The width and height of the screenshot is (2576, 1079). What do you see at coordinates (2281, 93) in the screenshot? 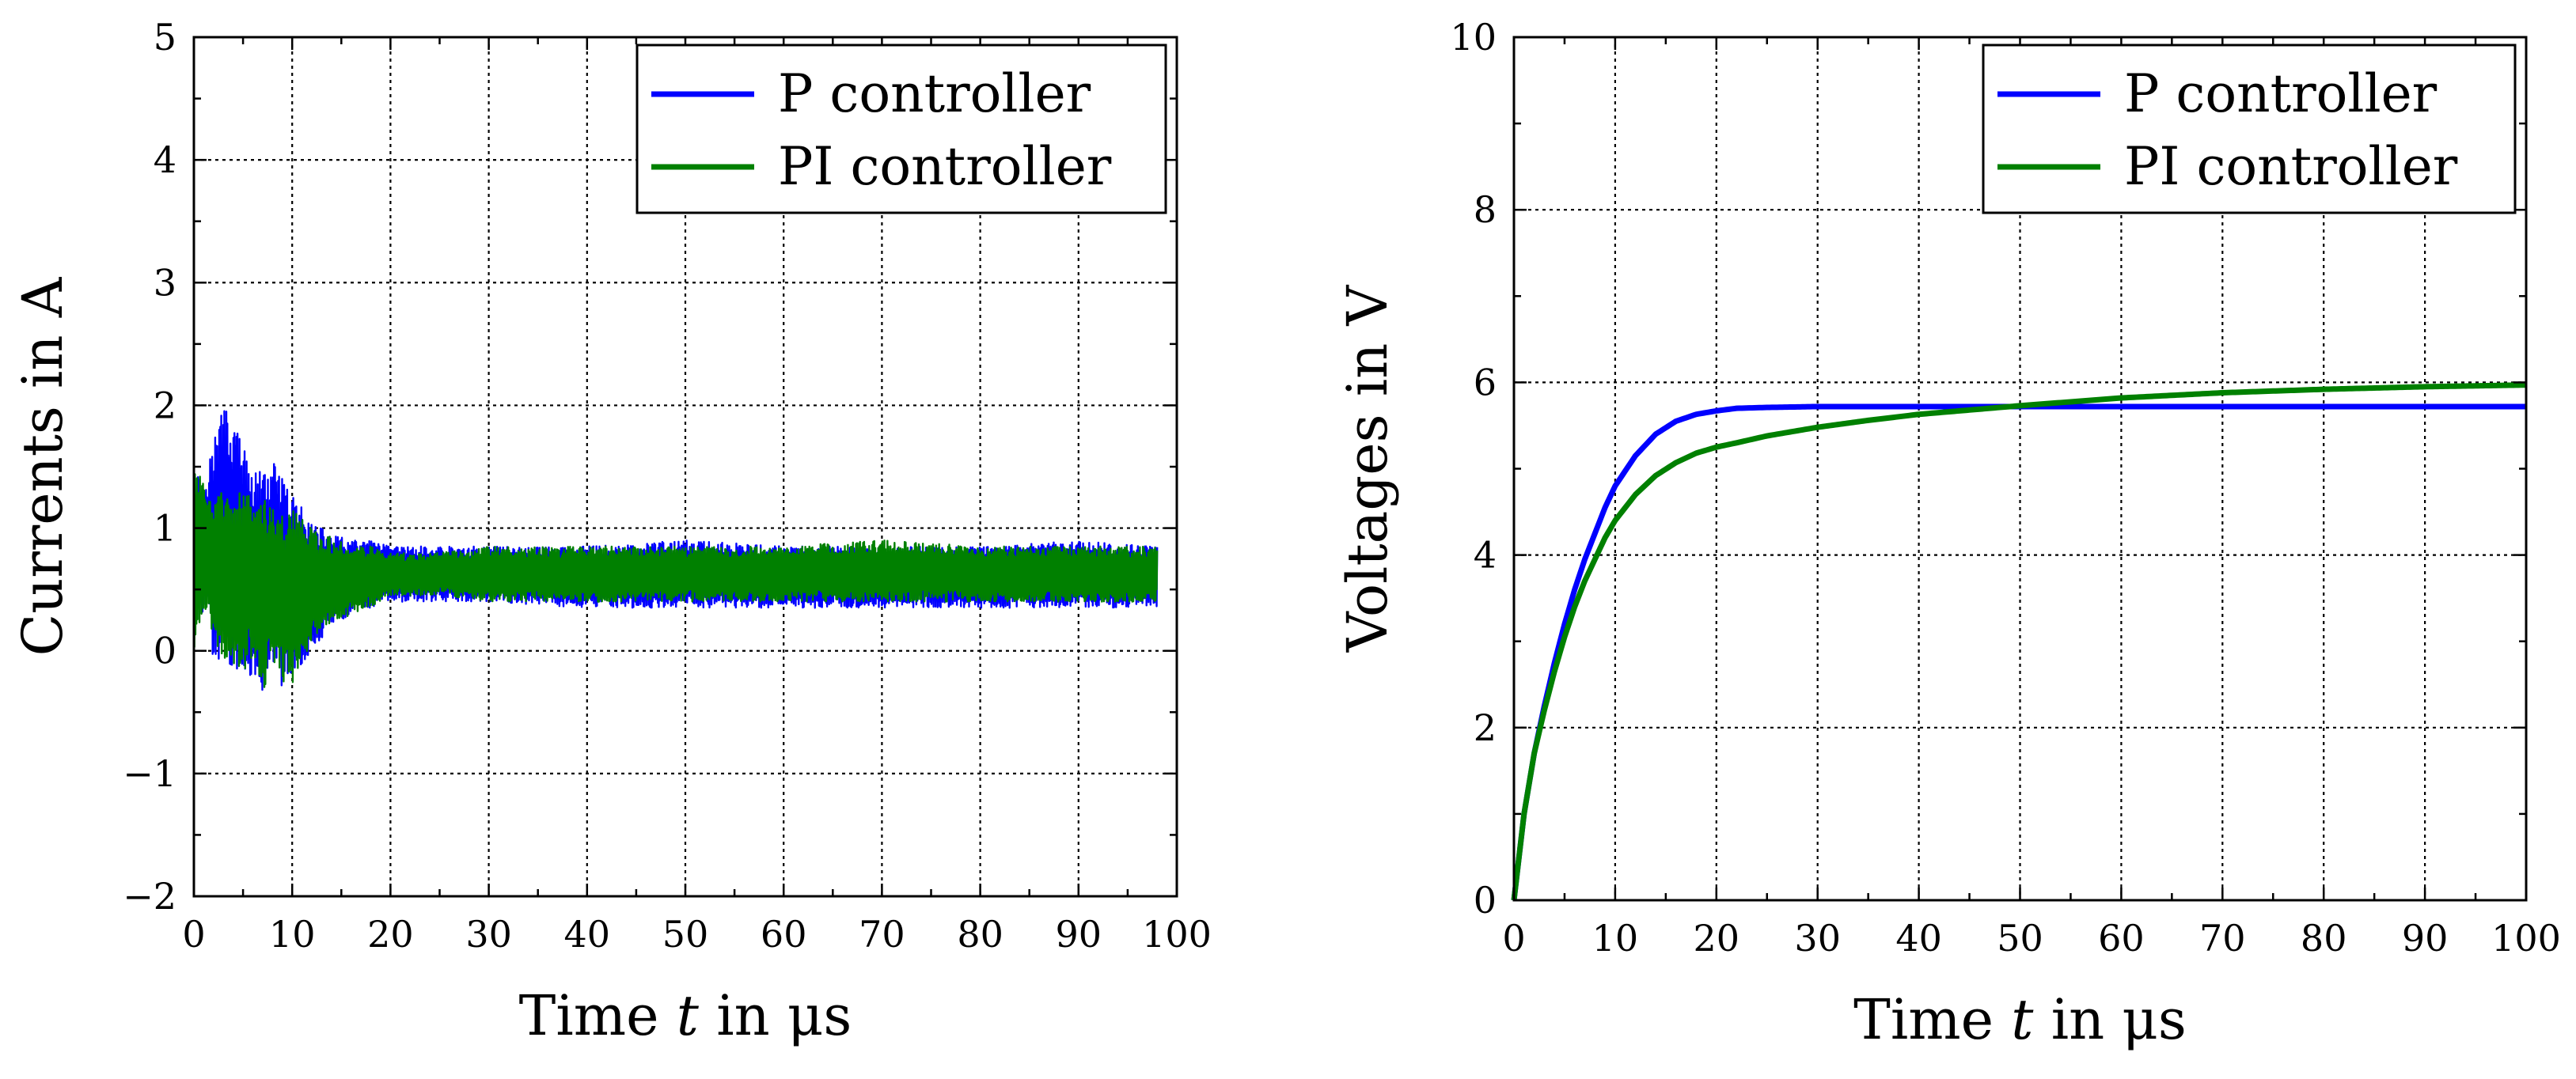
I see `voltages-legend-p-label: P controller` at bounding box center [2281, 93].